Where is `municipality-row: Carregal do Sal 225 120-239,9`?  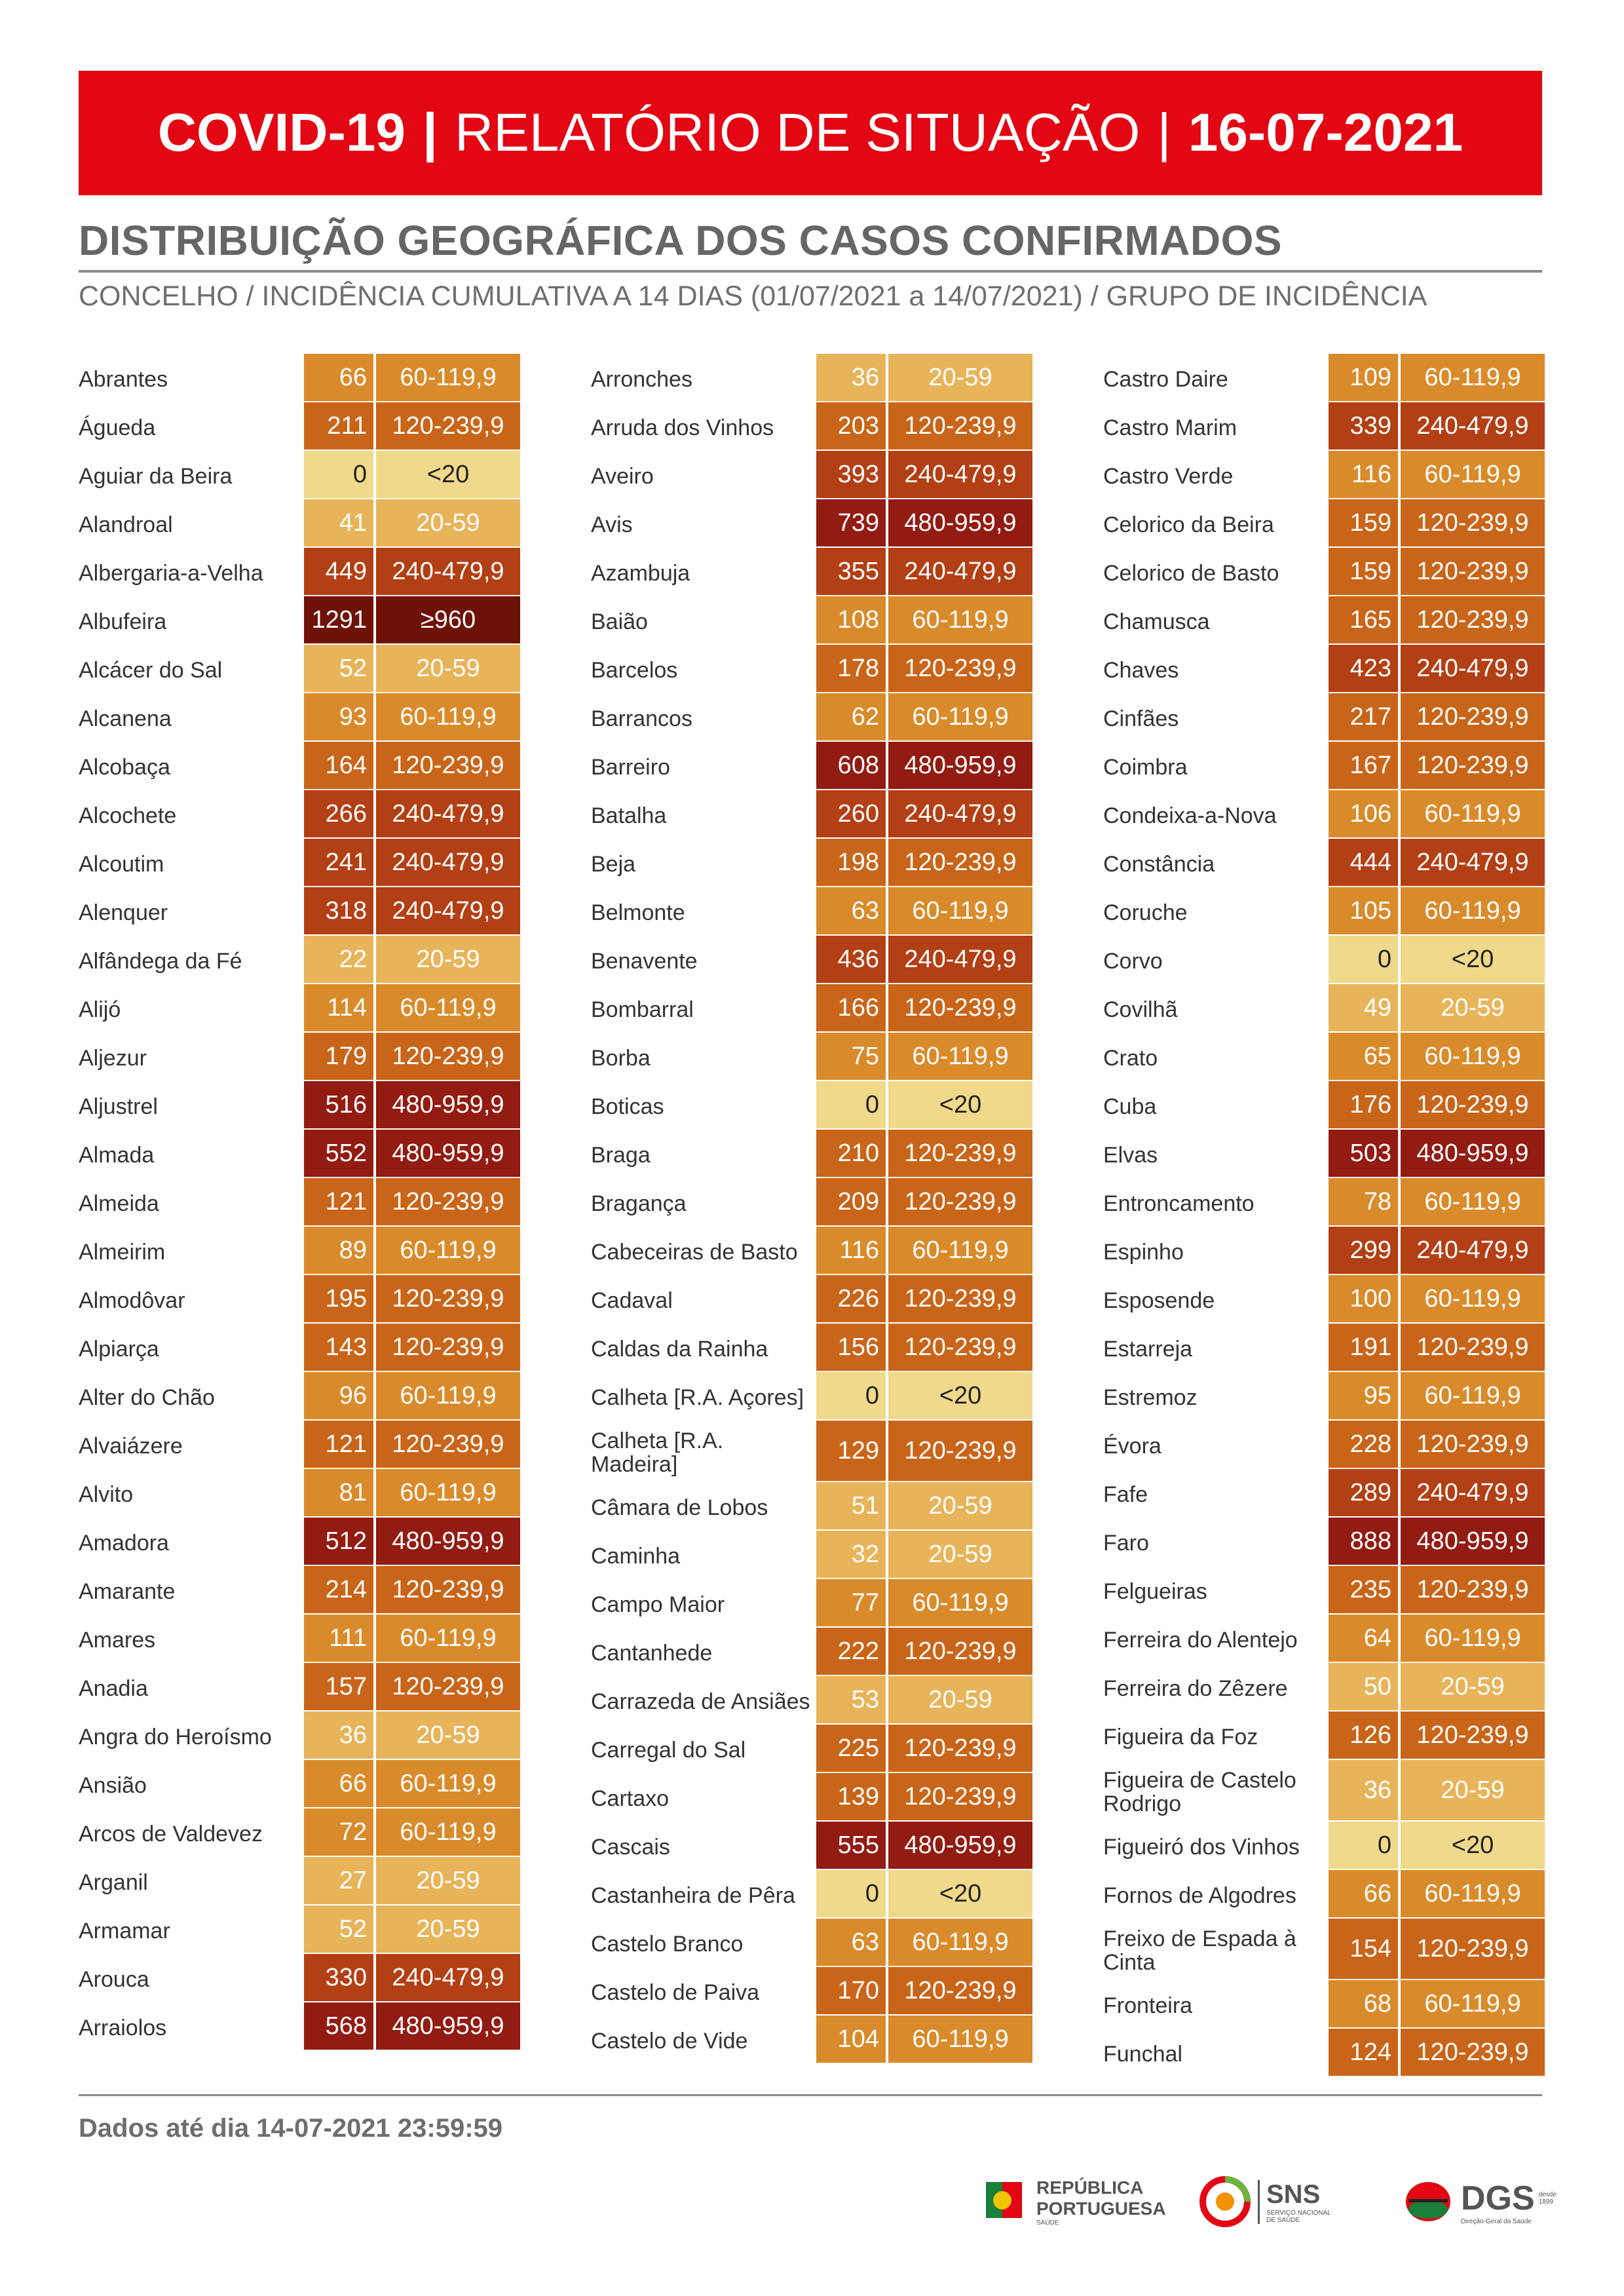
municipality-row: Carregal do Sal 225 120-239,9 is located at coordinates (820, 1748).